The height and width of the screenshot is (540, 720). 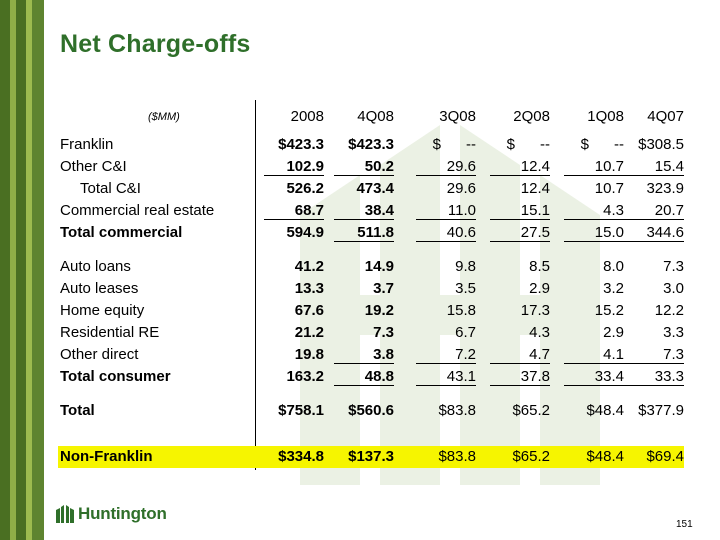 I want to click on table-cell: 3.5, so click(x=444, y=289).